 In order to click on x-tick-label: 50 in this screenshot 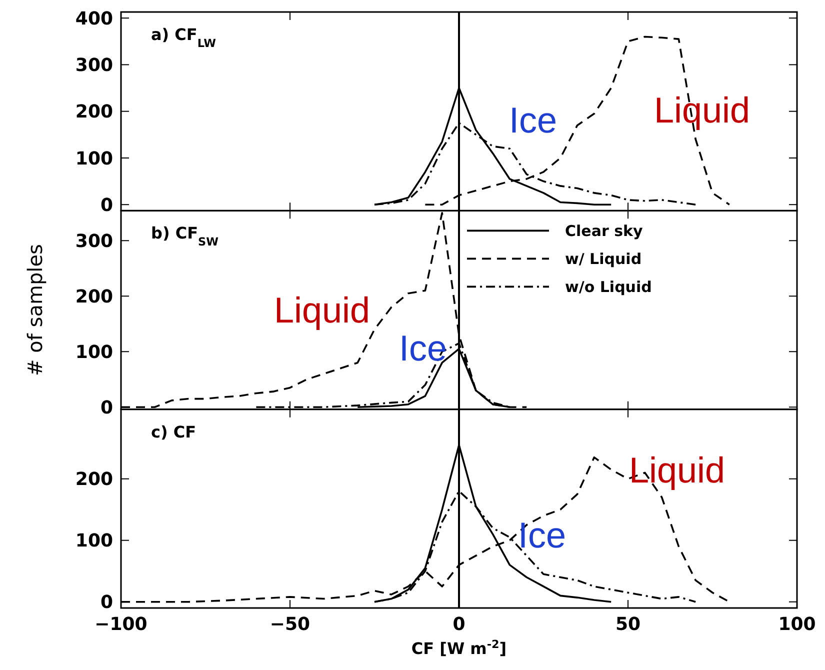, I will do `click(628, 624)`.